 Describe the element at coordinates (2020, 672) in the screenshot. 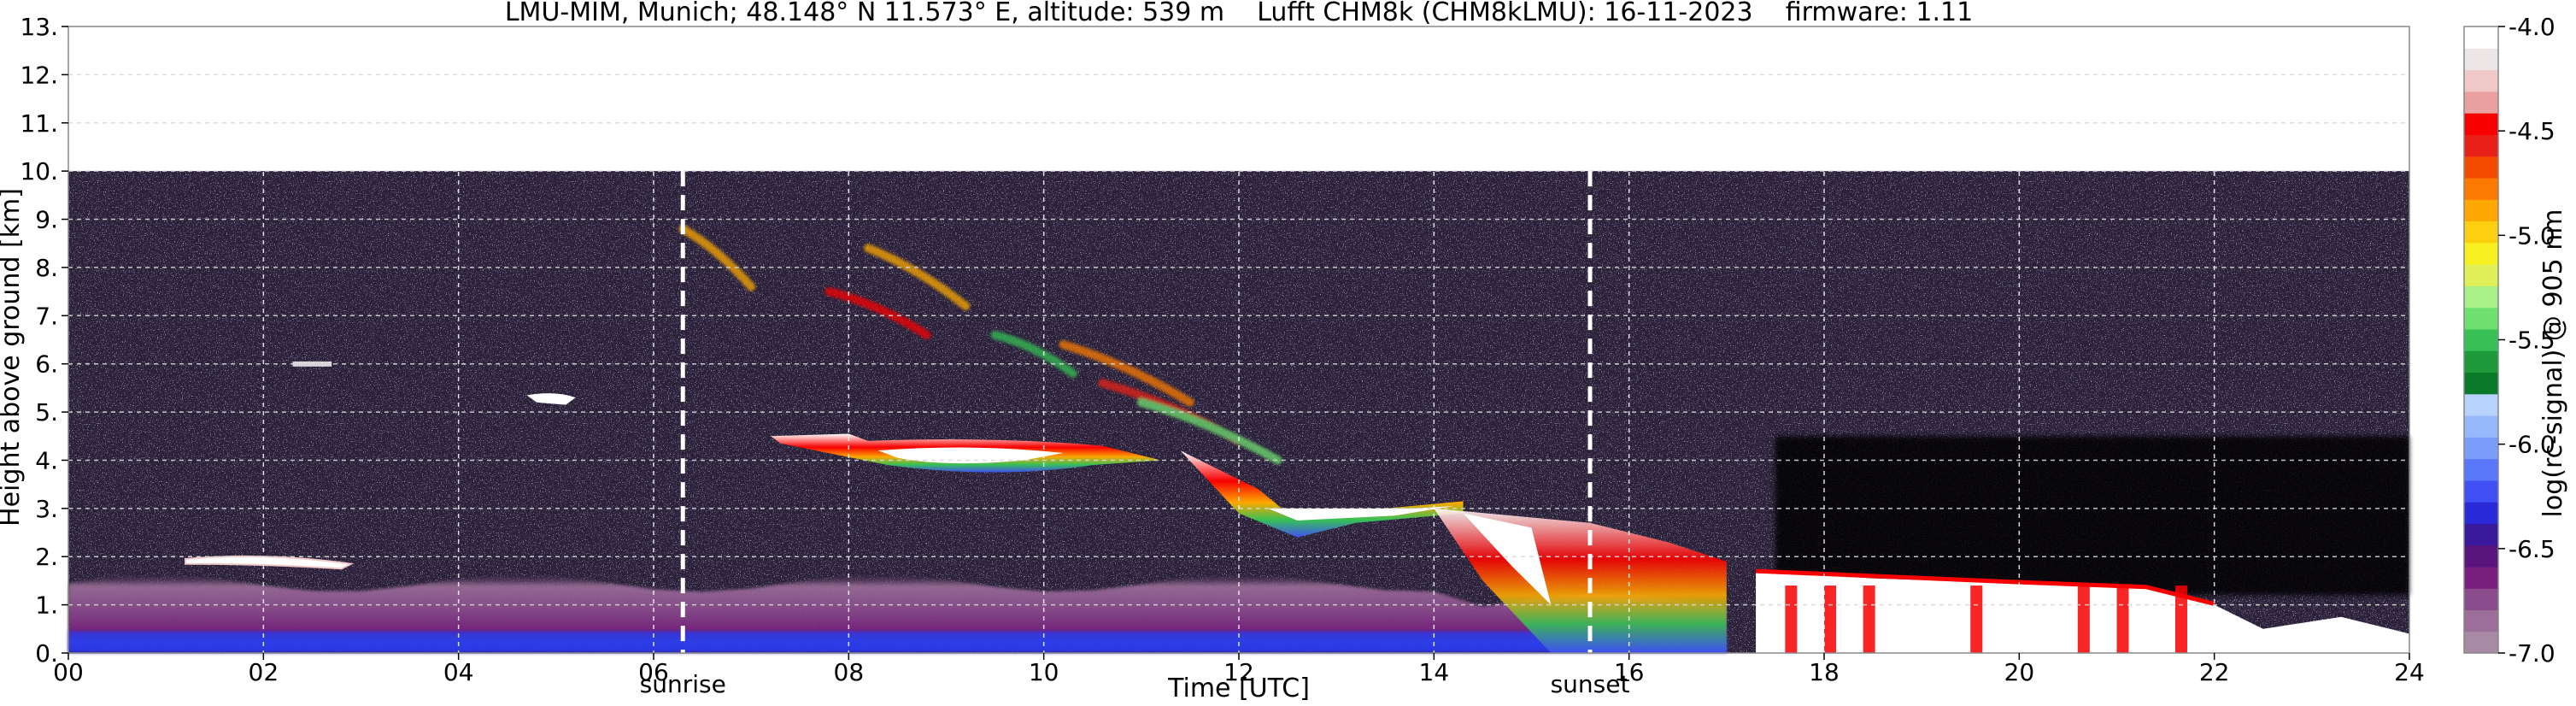

I see `x-tick-label: 20` at that location.